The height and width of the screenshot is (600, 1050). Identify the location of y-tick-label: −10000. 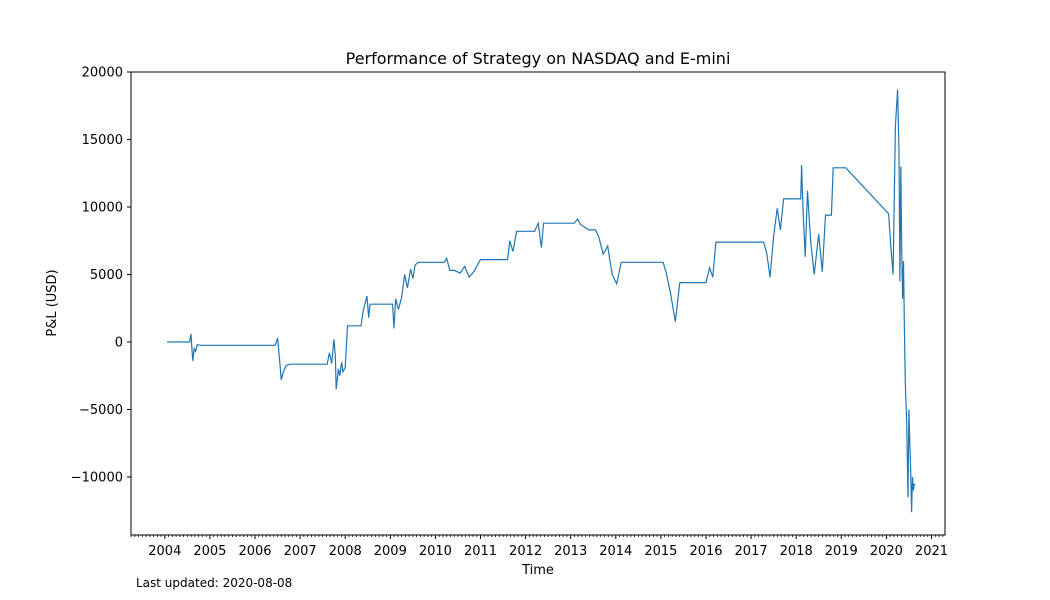
(97, 477).